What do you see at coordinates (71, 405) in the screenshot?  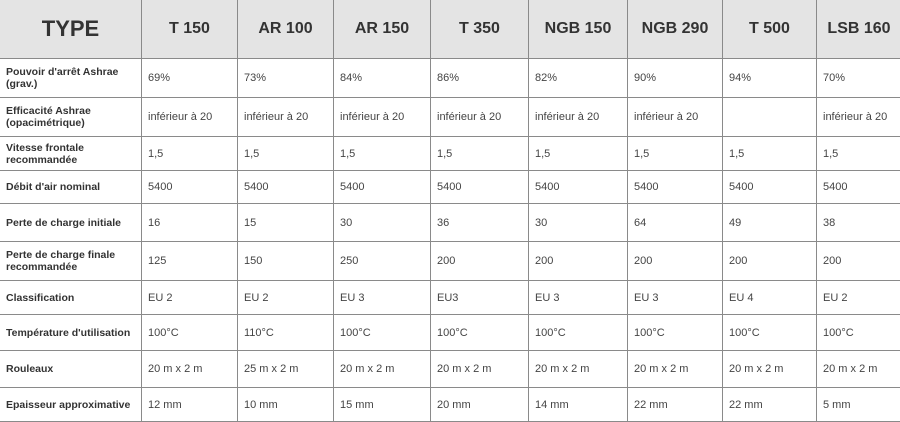 I see `row-label: Epaisseur approximative` at bounding box center [71, 405].